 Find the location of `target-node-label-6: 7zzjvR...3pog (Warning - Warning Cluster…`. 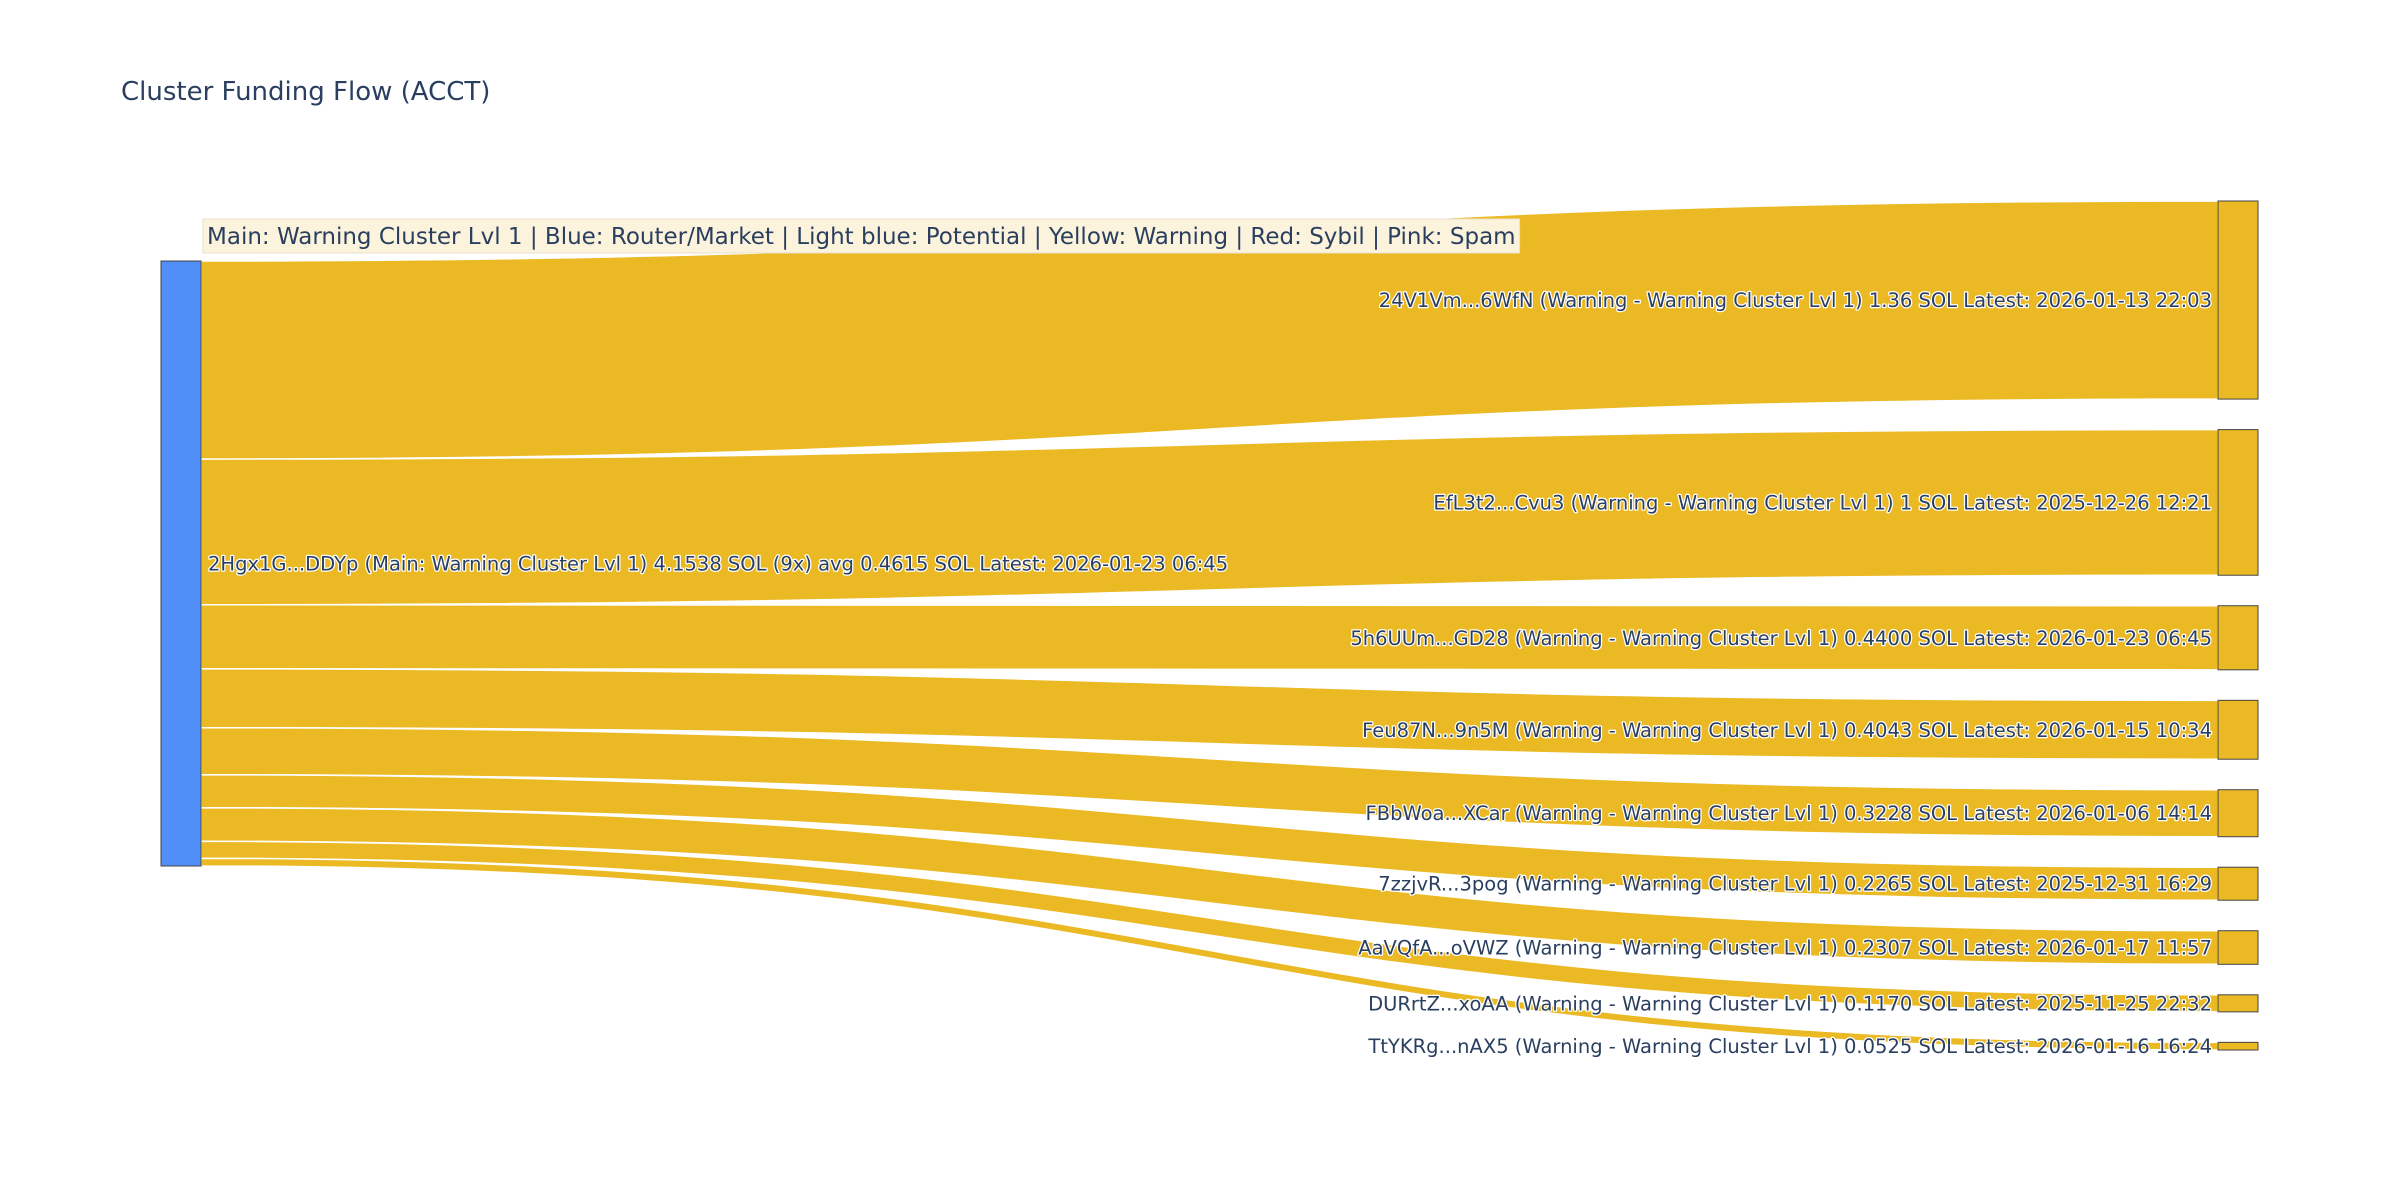

target-node-label-6: 7zzjvR...3pog (Warning - Warning Cluster… is located at coordinates (1795, 884).